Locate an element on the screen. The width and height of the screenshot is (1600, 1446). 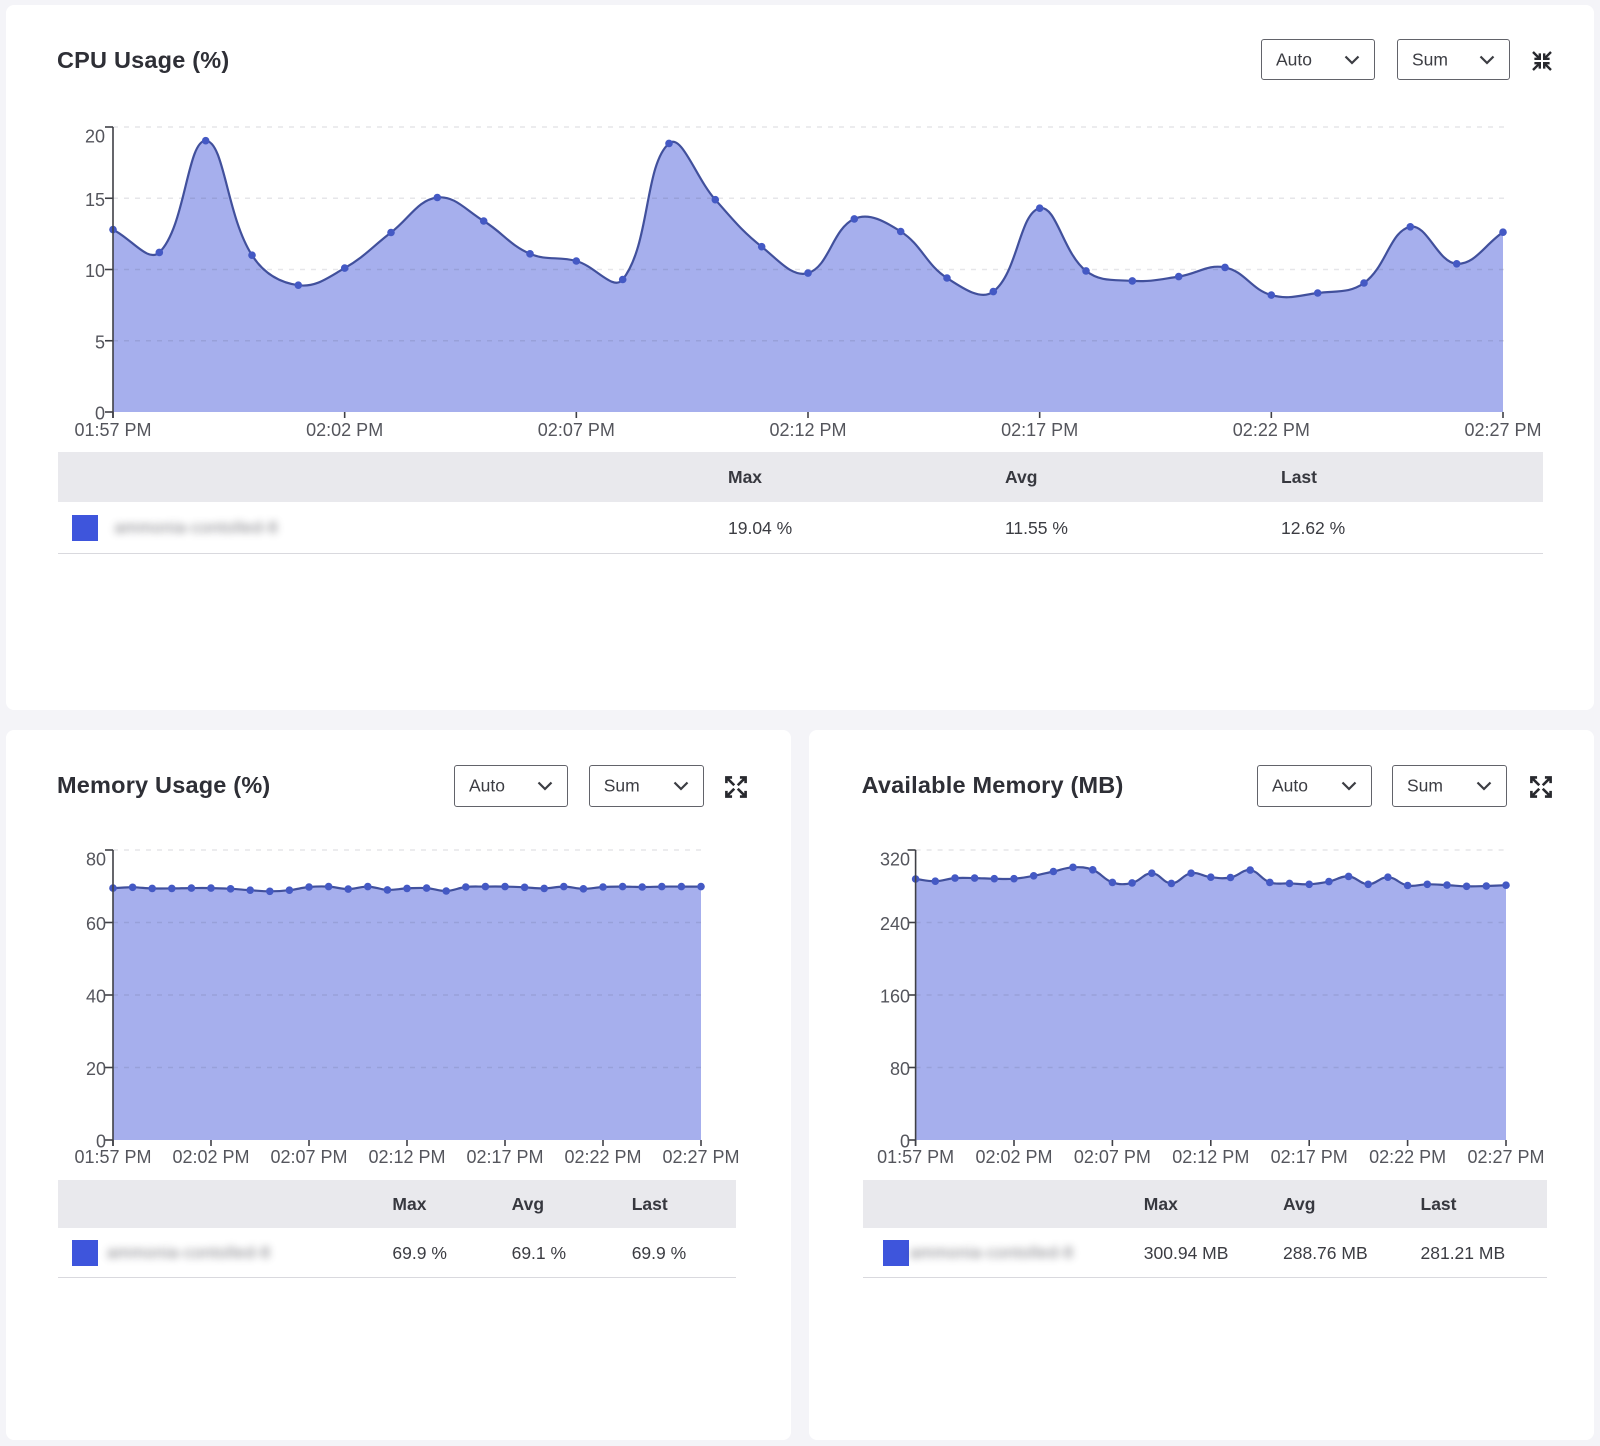
svg-text: 10 is located at coordinates (95, 271).